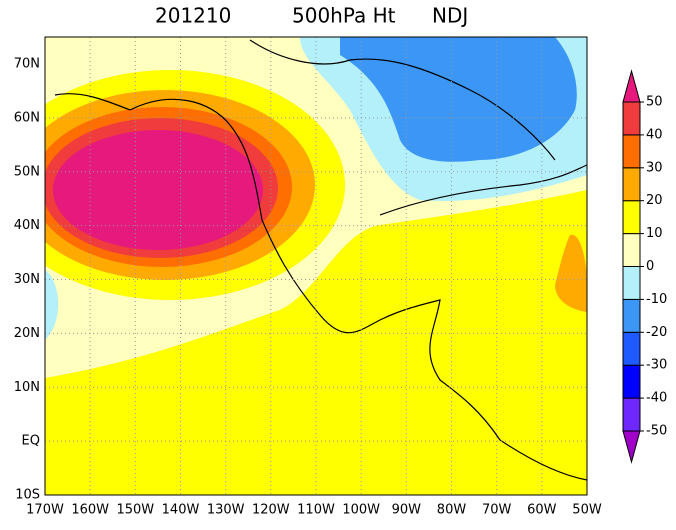 The image size is (676, 530). What do you see at coordinates (654, 102) in the screenshot?
I see `colorbar-label: 50` at bounding box center [654, 102].